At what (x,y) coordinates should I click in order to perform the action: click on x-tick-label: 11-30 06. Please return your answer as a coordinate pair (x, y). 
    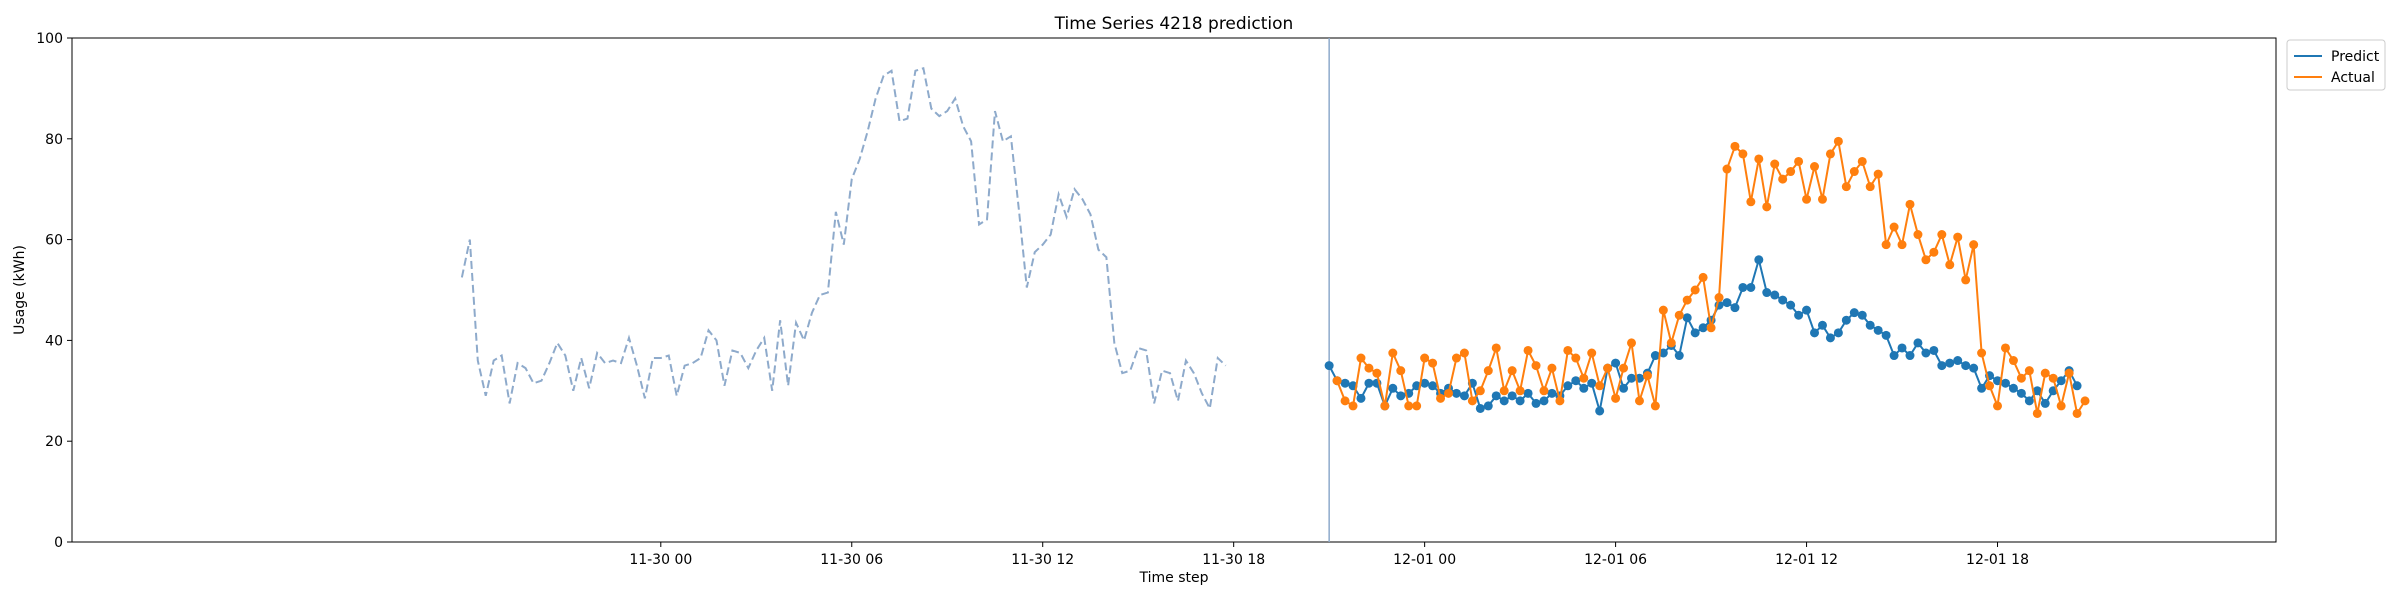
    Looking at the image, I should click on (851, 560).